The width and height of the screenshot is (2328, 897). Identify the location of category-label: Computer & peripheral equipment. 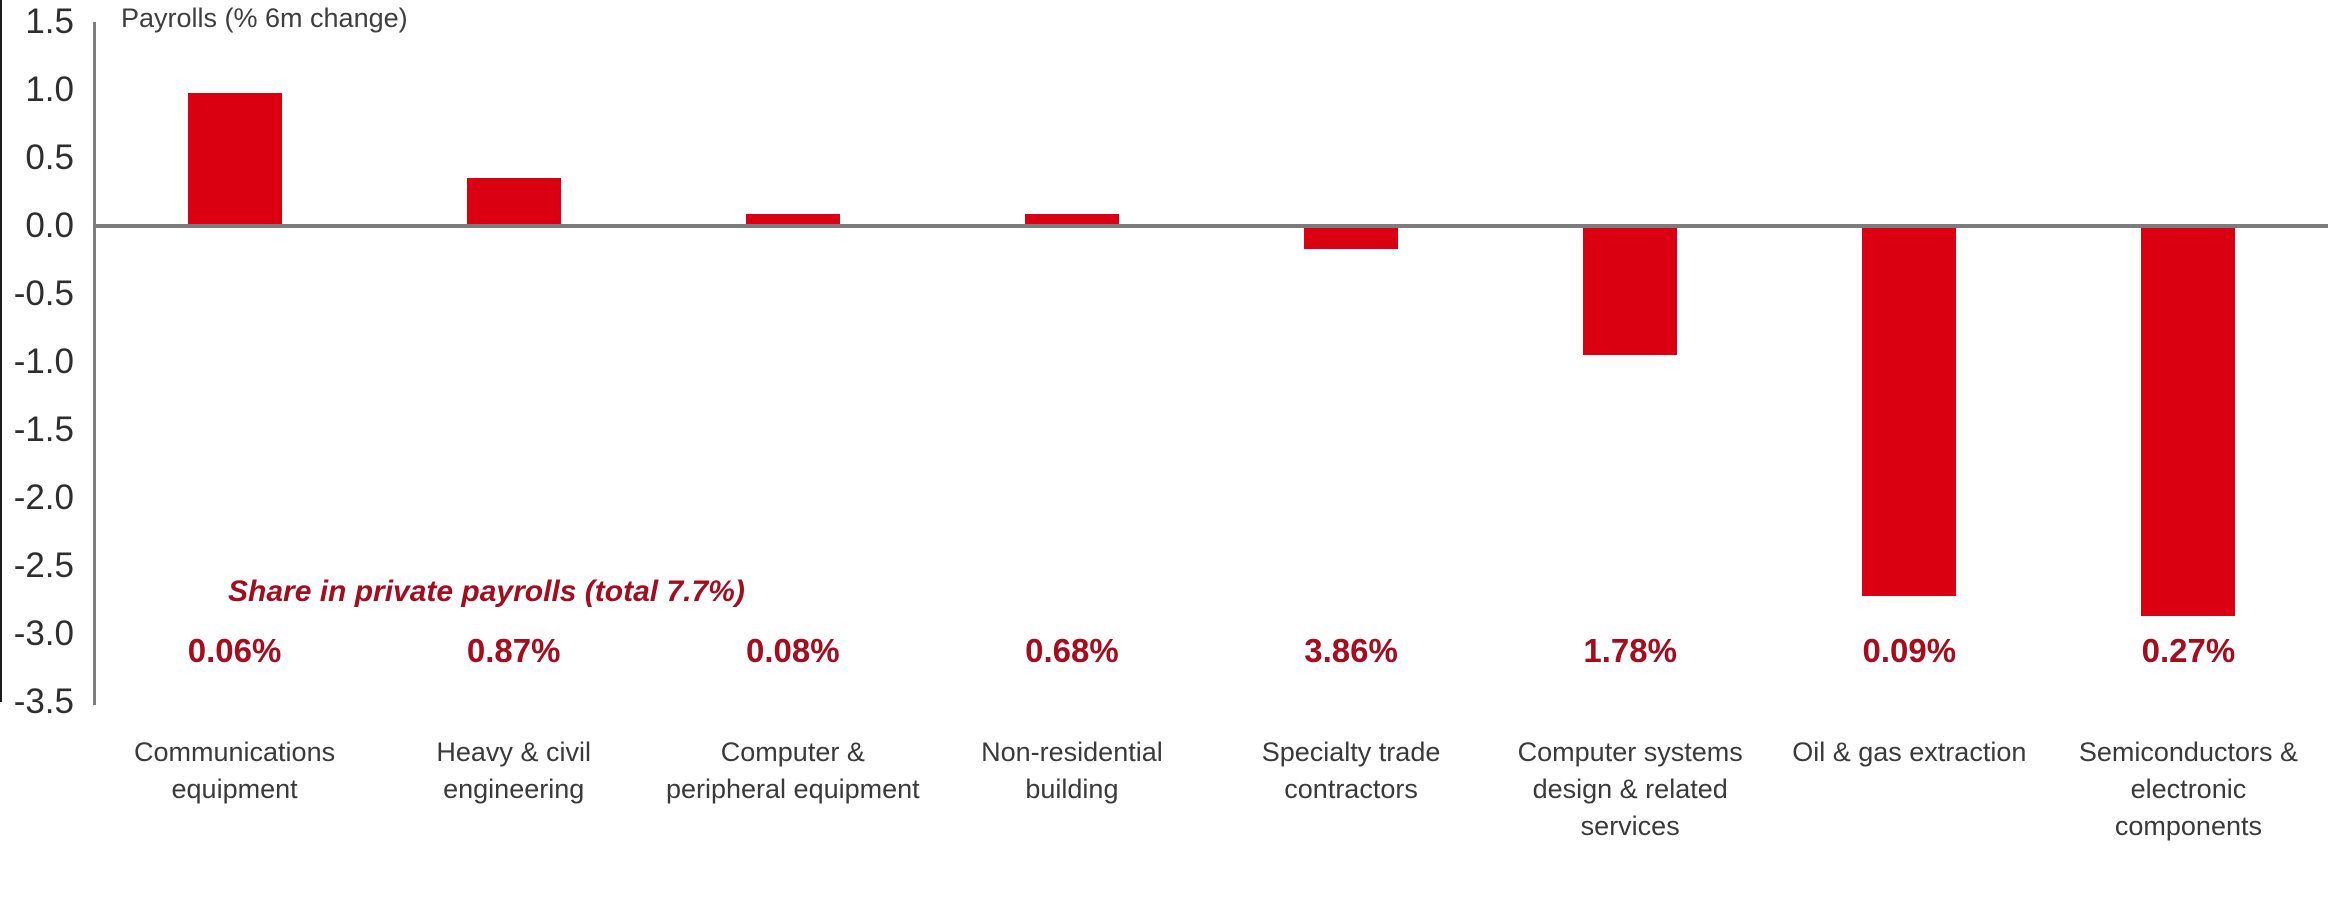
(792, 770).